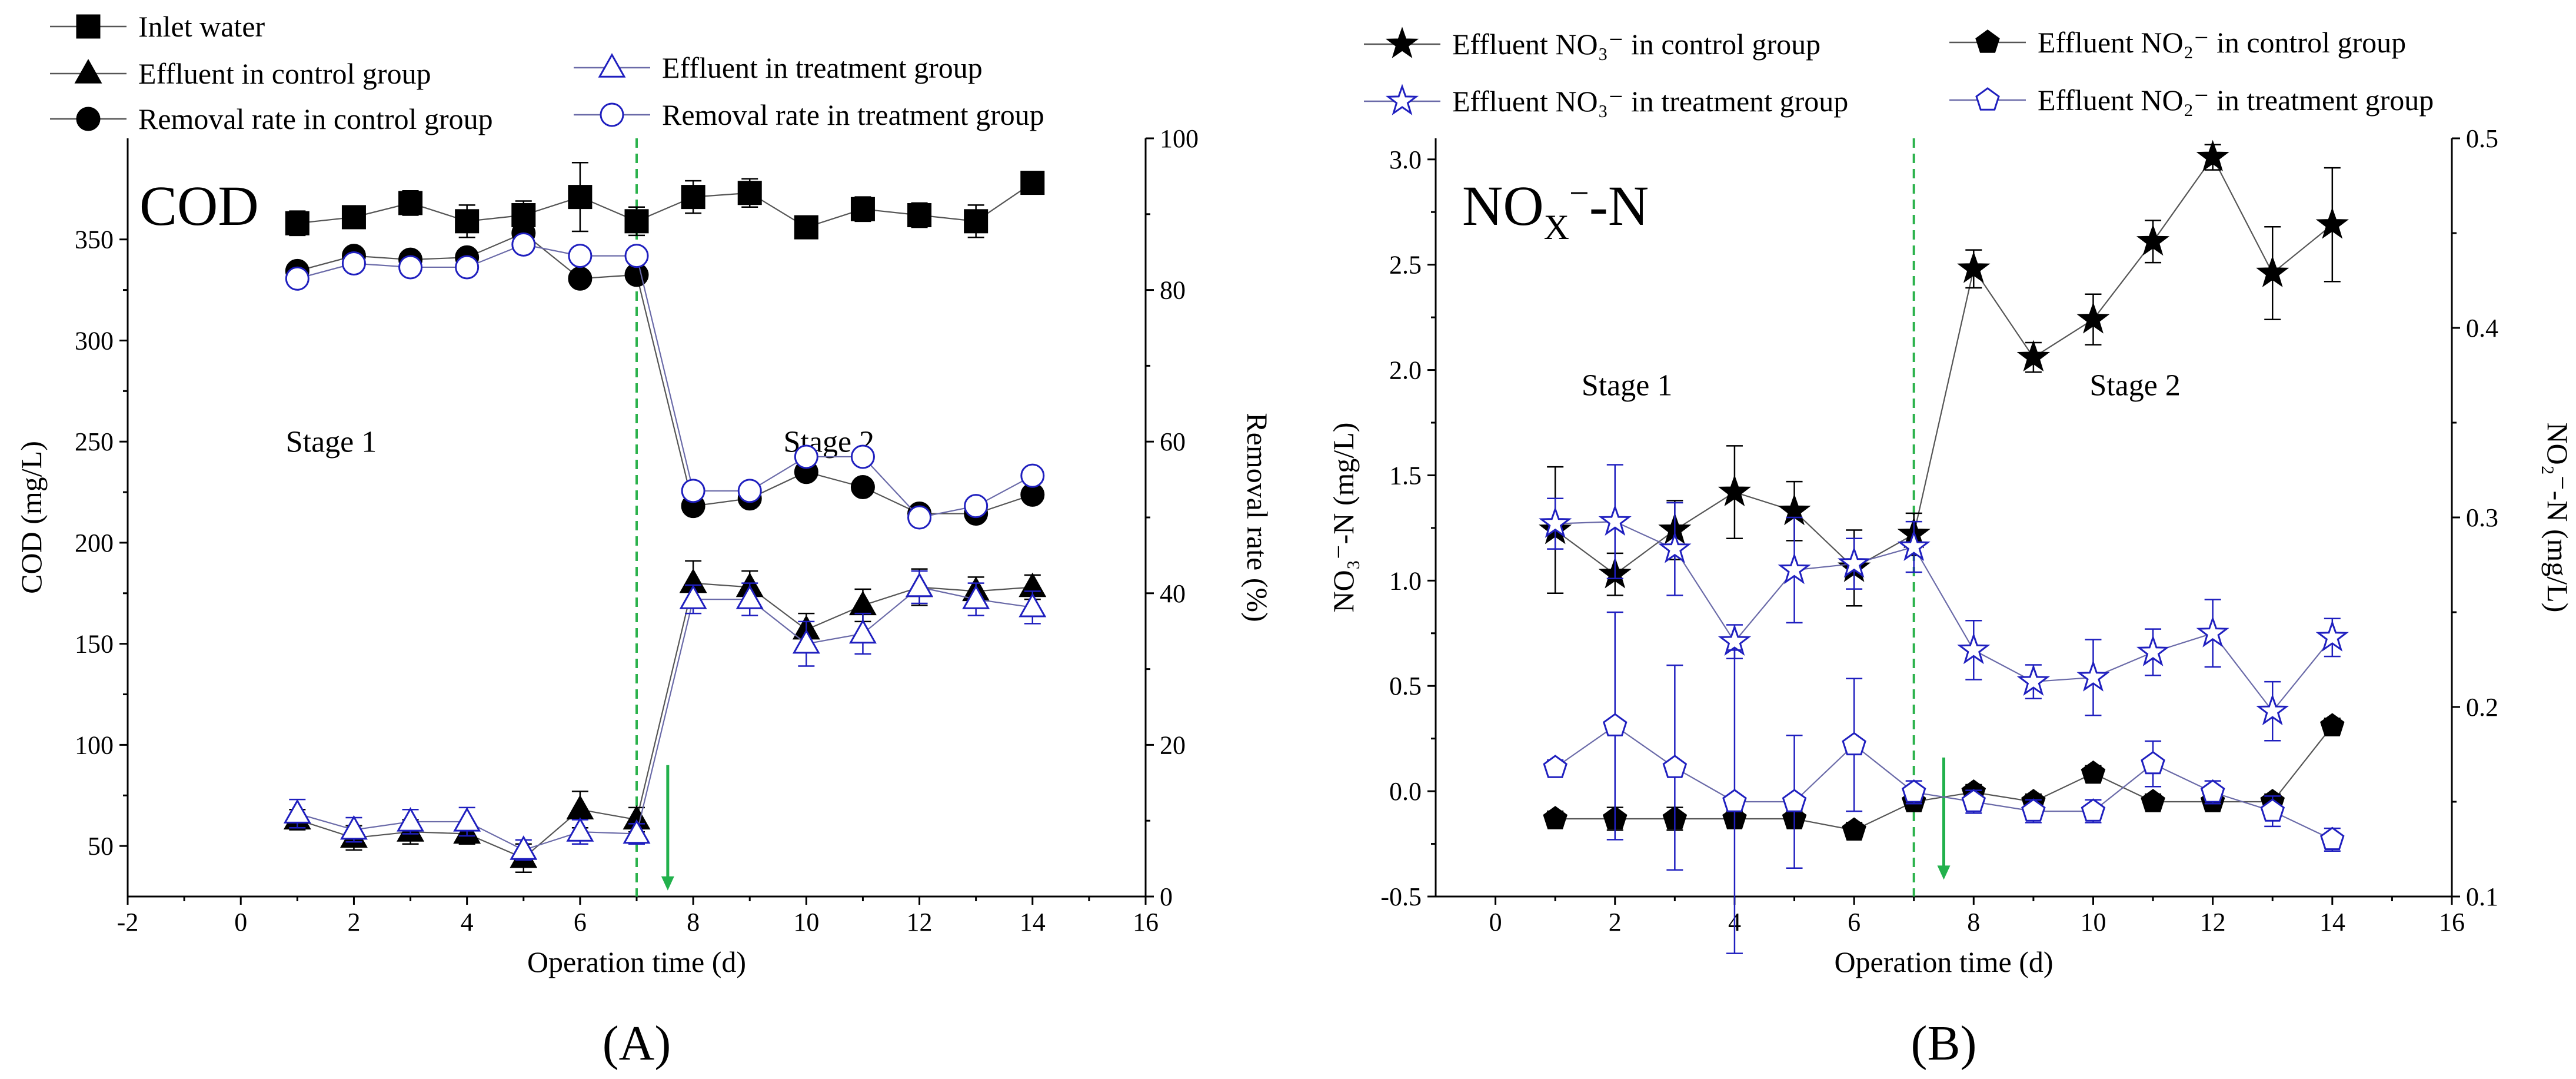  Describe the element at coordinates (1944, 782) in the screenshot. I see `series-effluent-no-in-treatment-group` at that location.